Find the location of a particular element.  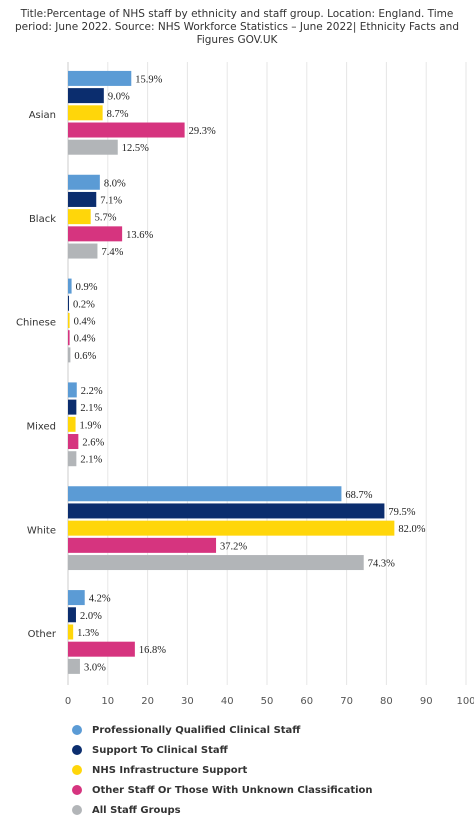

data-label: 8.7% is located at coordinates (118, 114).